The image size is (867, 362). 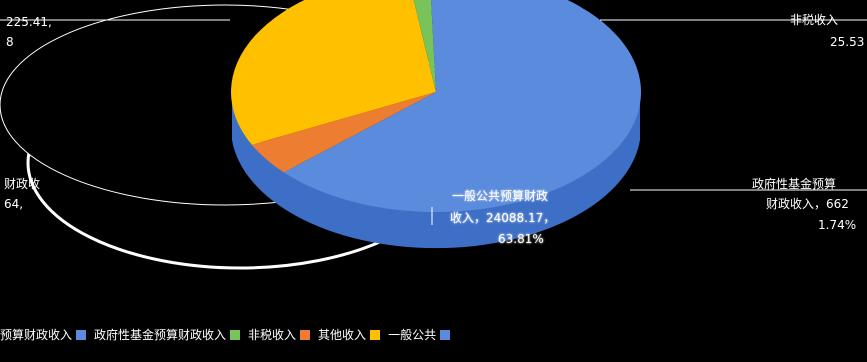 What do you see at coordinates (500, 196) in the screenshot?
I see `label-center-1: 一般公共预算财政` at bounding box center [500, 196].